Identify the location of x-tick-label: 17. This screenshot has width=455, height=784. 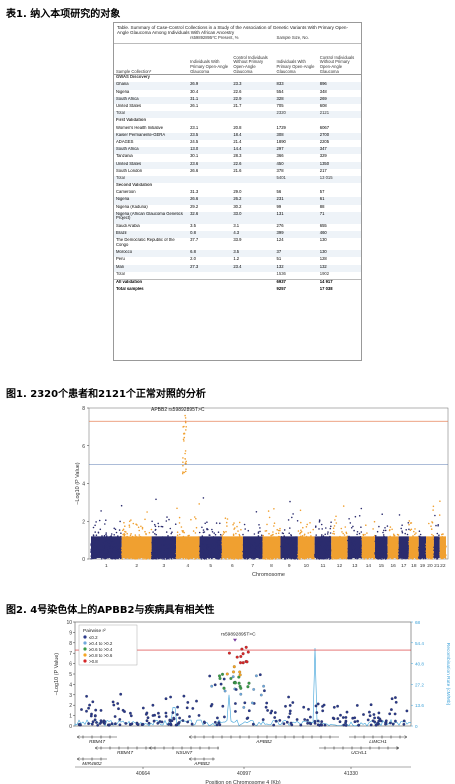
(404, 566).